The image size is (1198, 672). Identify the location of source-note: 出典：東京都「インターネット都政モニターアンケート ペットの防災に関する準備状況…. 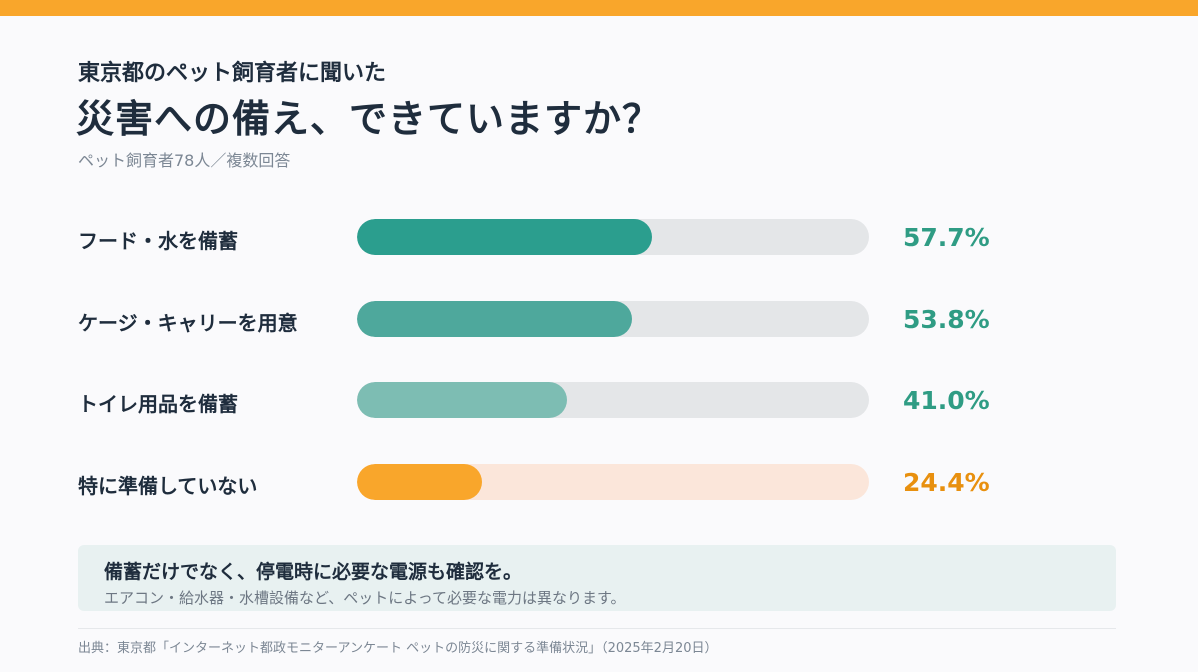
(398, 648).